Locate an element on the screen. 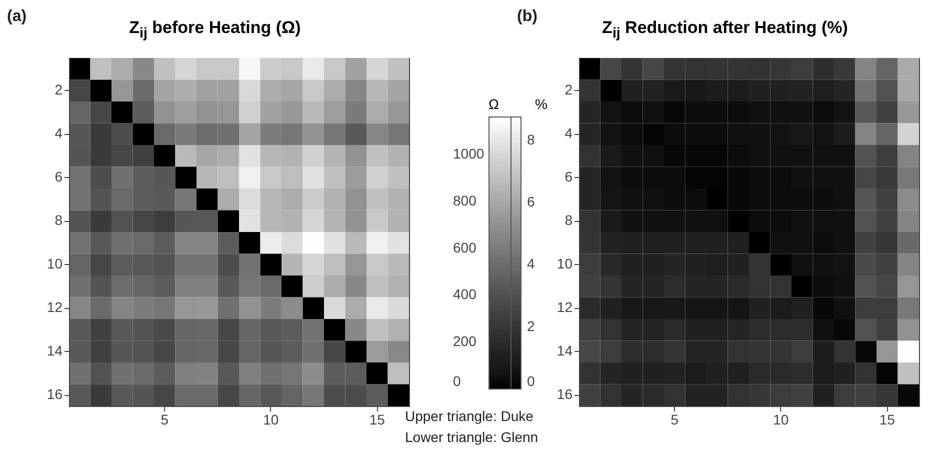 This screenshot has height=466, width=946. color-bar-label: 400 is located at coordinates (465, 294).